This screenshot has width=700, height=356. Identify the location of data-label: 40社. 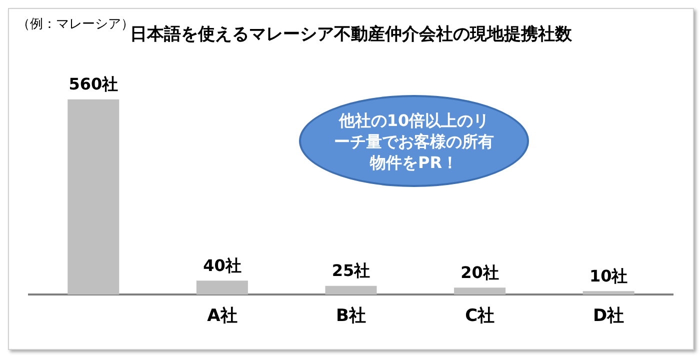
(222, 265).